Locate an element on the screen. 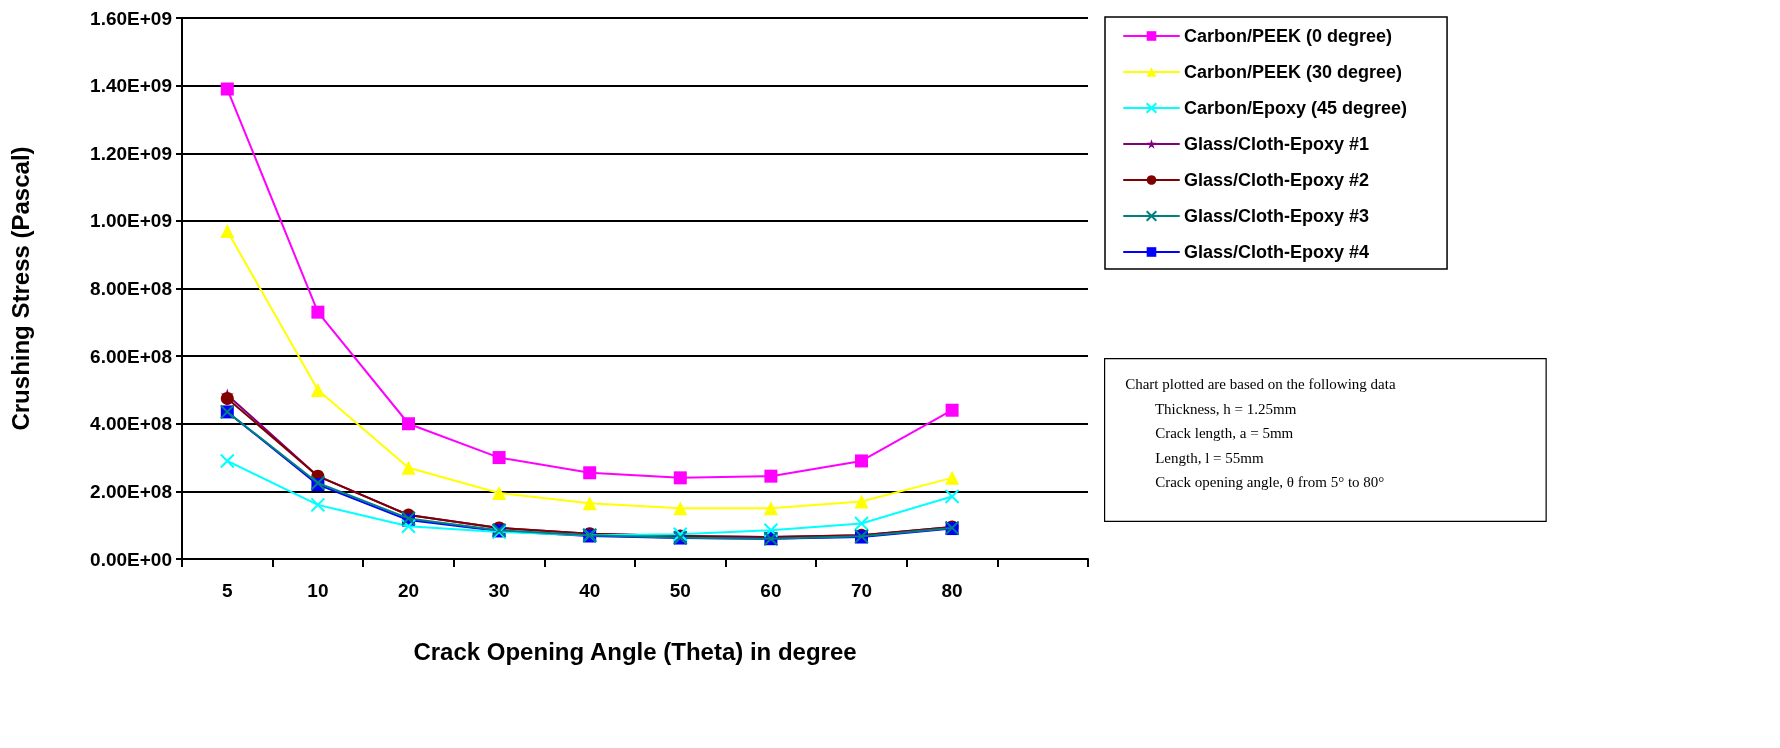  x-tick-label: 80 is located at coordinates (952, 590).